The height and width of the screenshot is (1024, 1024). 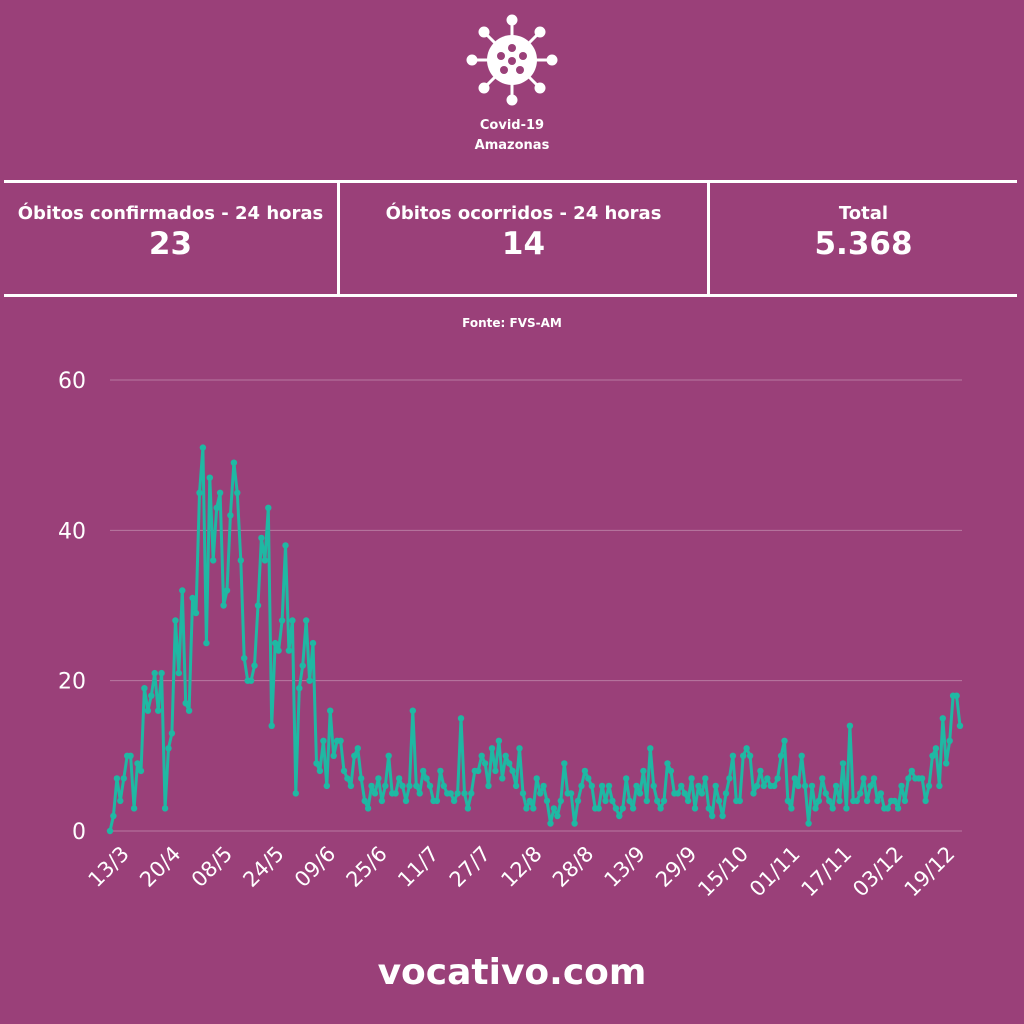 What do you see at coordinates (512, 125) in the screenshot?
I see `header-title-line1: Covid-19` at bounding box center [512, 125].